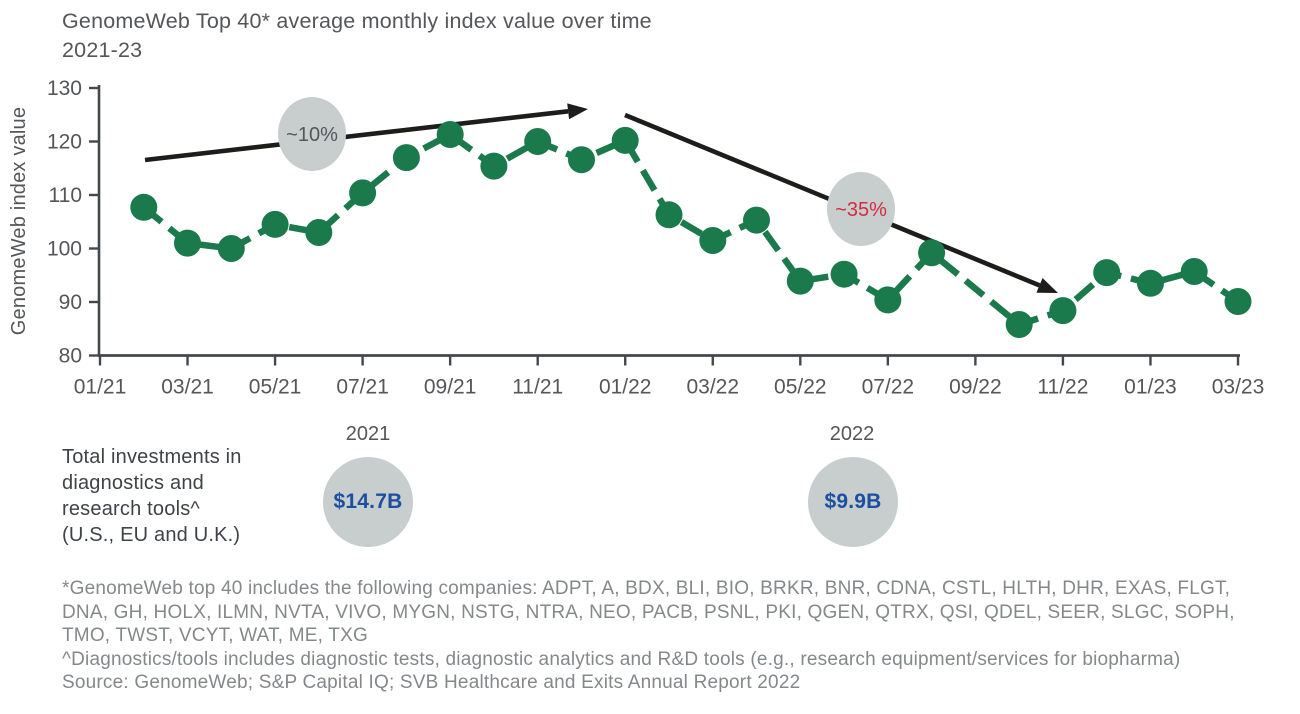 This screenshot has width=1300, height=714. I want to click on y-tick-label: 120, so click(64, 142).